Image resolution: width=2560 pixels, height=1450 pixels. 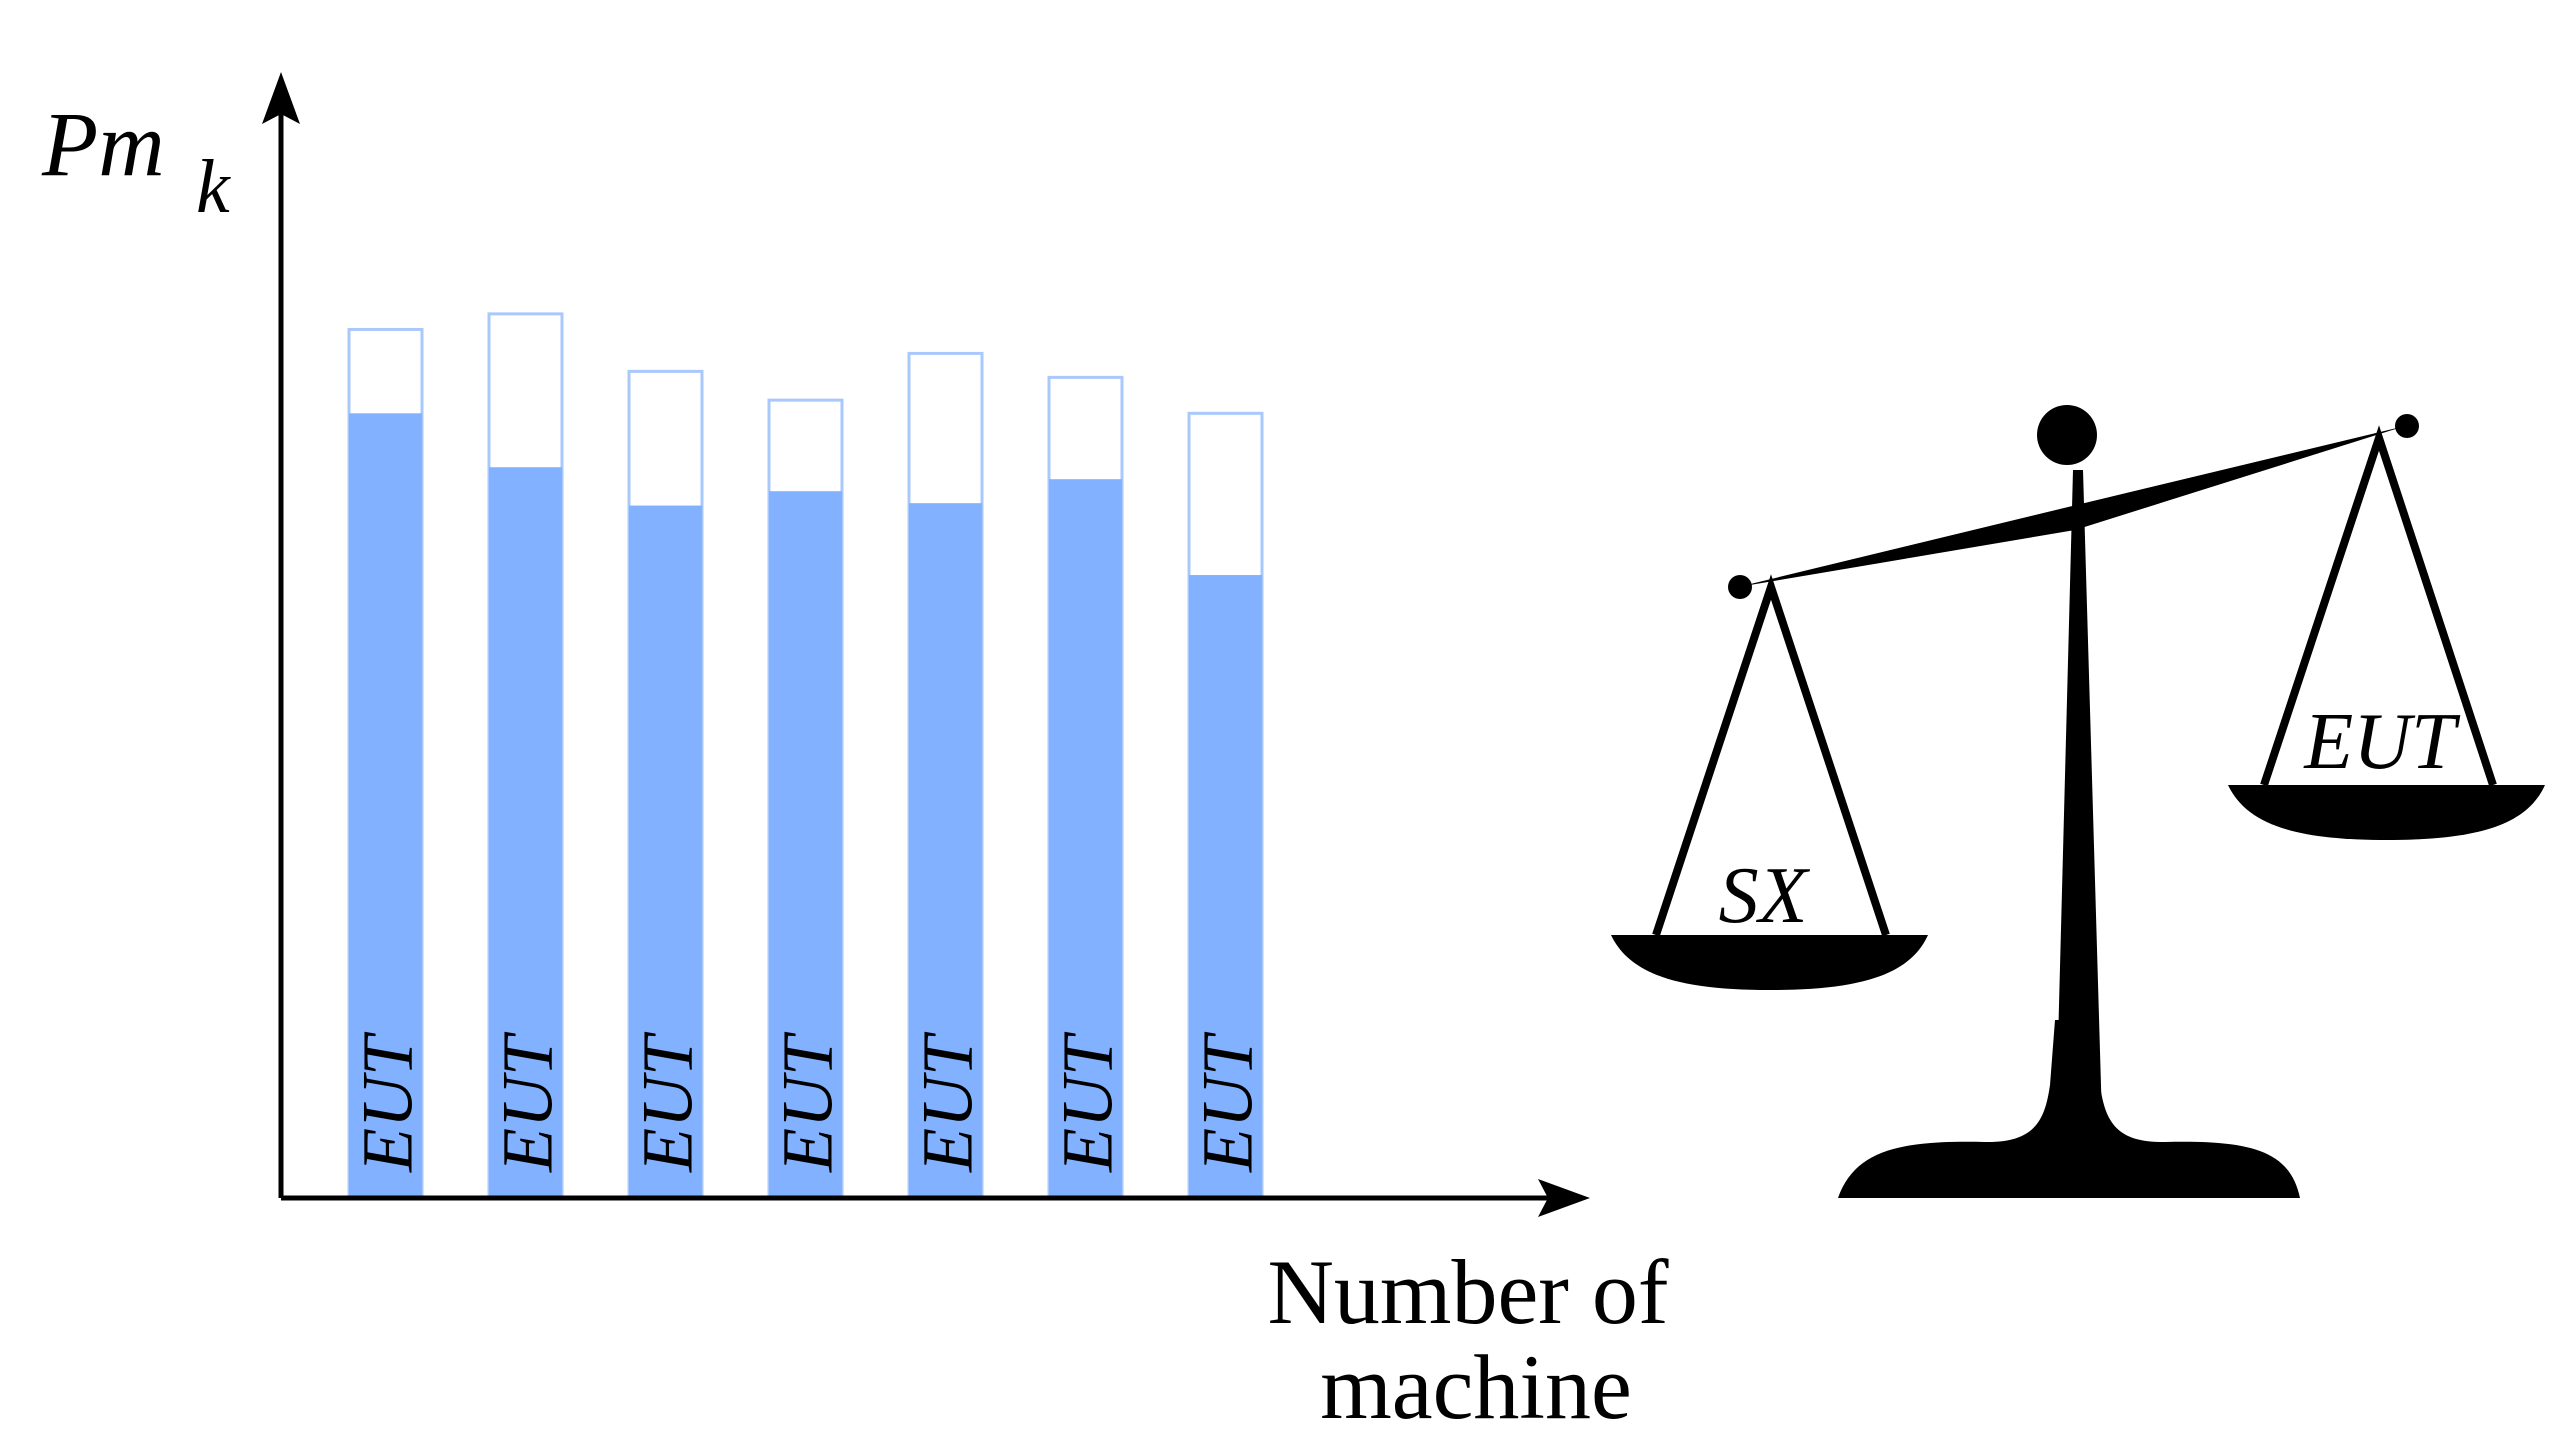 What do you see at coordinates (1228, 1102) in the screenshot?
I see `bar-label-7: EUT` at bounding box center [1228, 1102].